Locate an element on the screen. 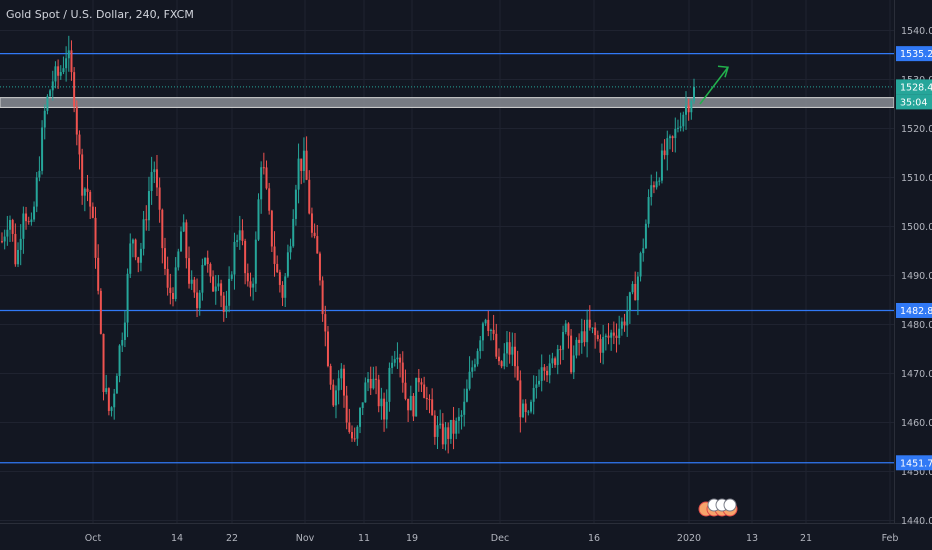 Image resolution: width=932 pixels, height=550 pixels. trend-arrow is located at coordinates (714, 85).